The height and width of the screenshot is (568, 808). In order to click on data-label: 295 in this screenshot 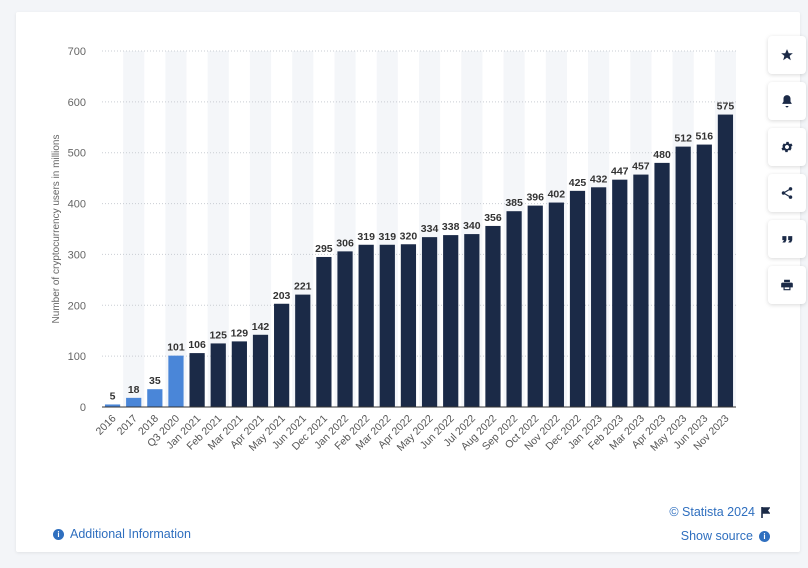, I will do `click(324, 249)`.